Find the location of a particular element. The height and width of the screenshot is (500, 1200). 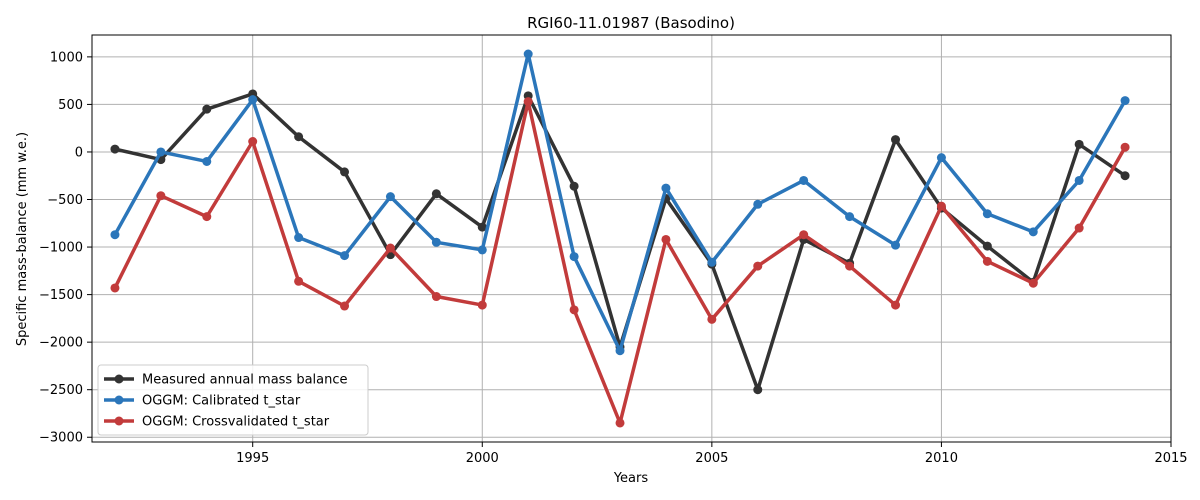

legend-label: Measured annual mass balance is located at coordinates (245, 380).